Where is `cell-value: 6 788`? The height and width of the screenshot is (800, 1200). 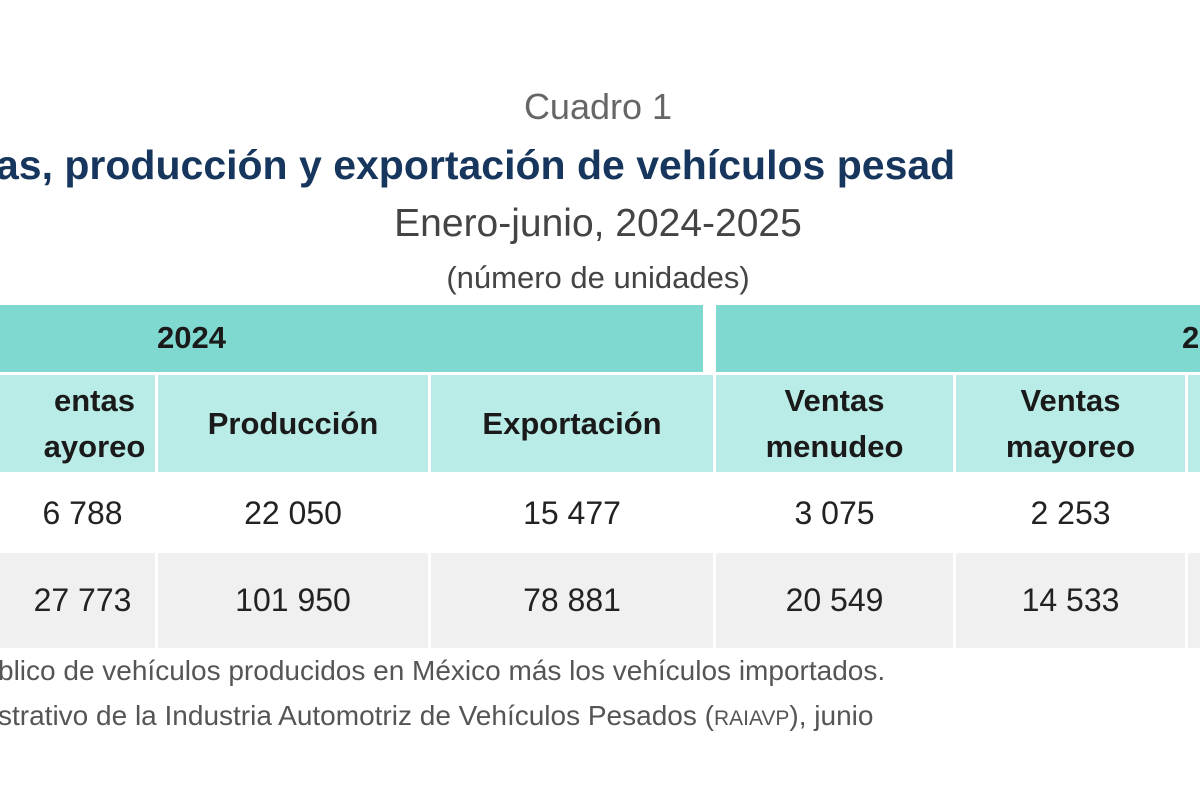
cell-value: 6 788 is located at coordinates (82, 512).